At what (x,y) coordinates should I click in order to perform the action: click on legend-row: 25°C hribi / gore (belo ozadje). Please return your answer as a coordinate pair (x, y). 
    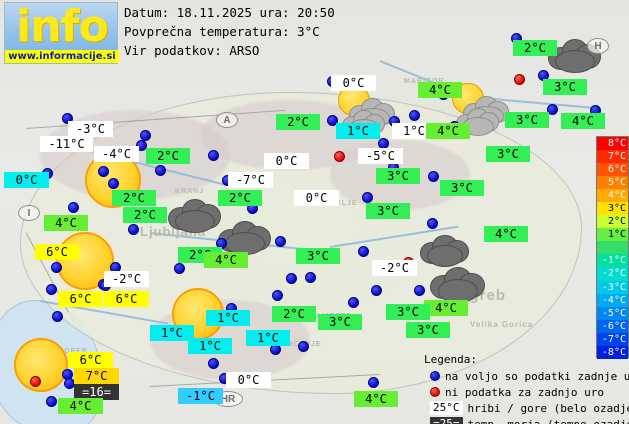
    Looking at the image, I should click on (526, 408).